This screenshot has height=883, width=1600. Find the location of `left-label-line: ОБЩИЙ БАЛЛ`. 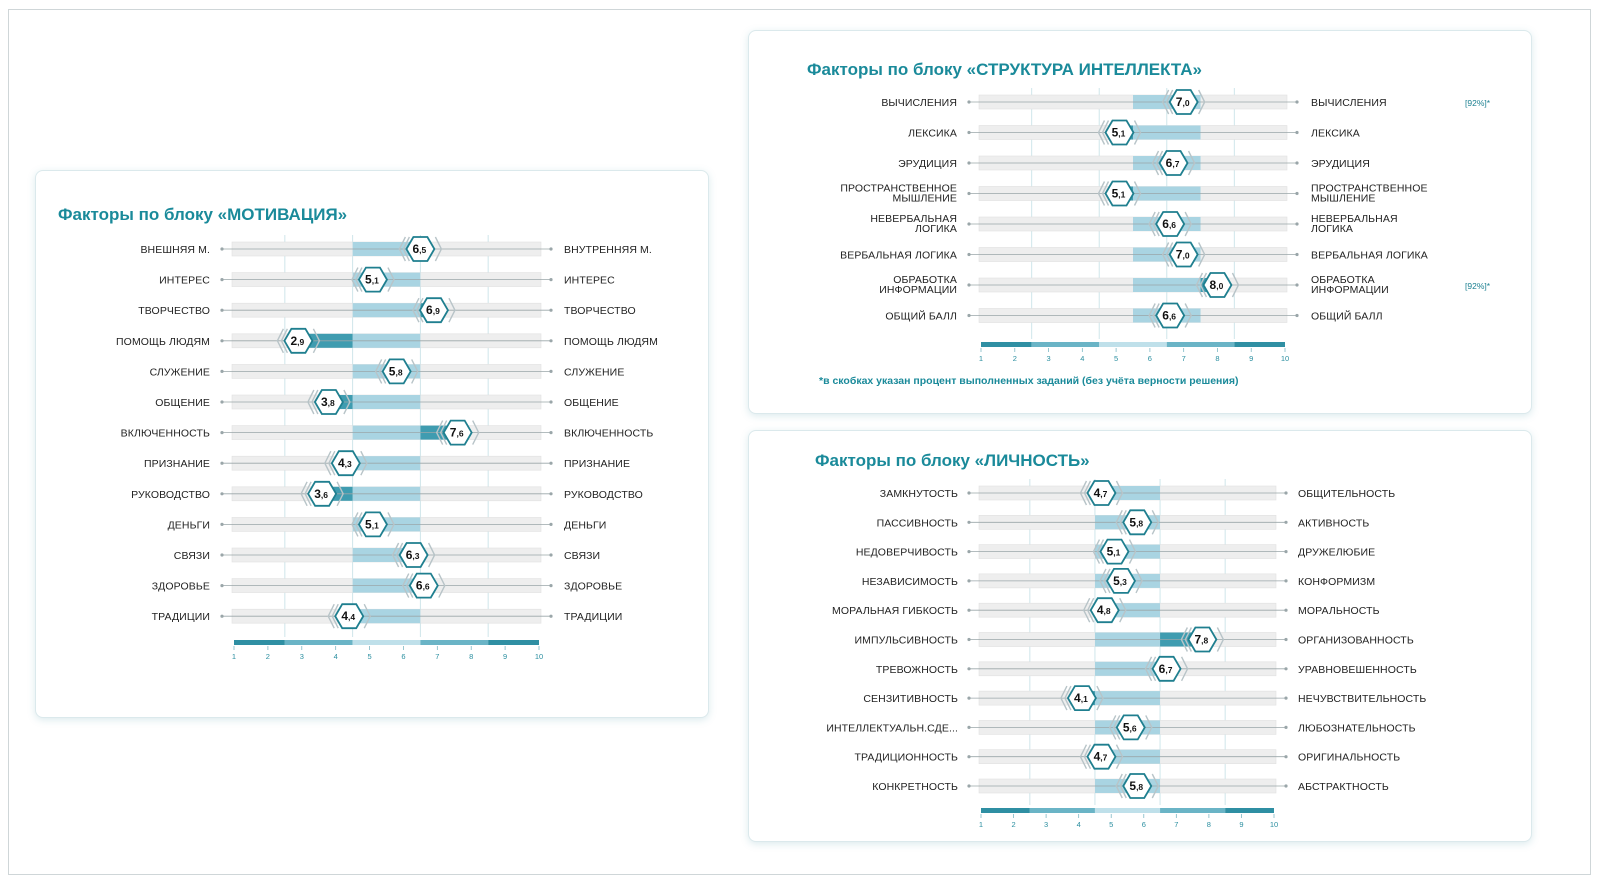

left-label-line: ОБЩИЙ БАЛЛ is located at coordinates (921, 316).